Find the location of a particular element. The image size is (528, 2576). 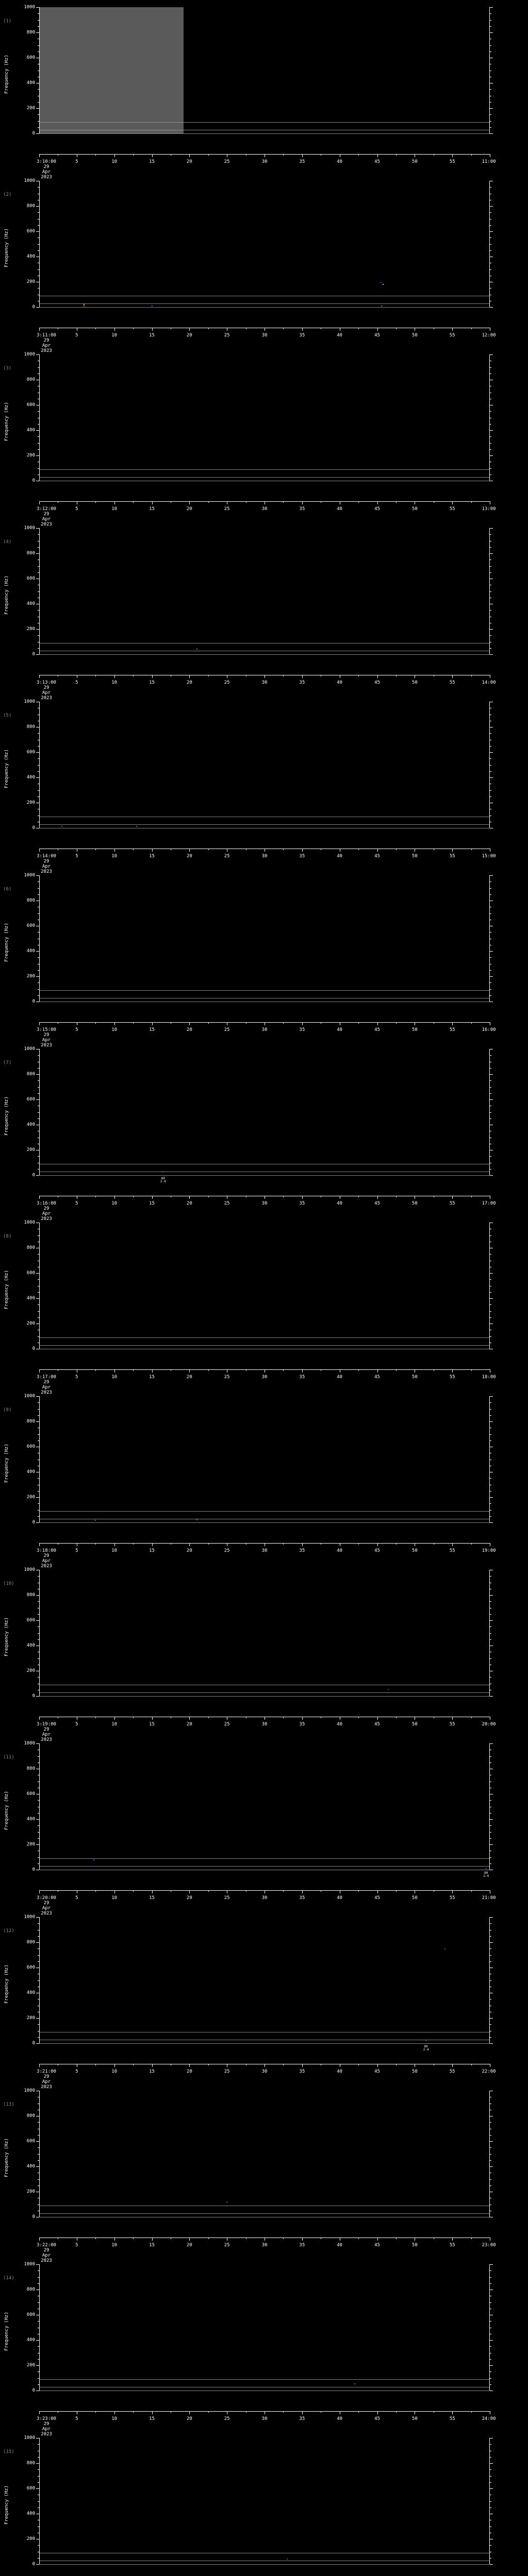

x-axis-date-line: Apr is located at coordinates (46, 1908).